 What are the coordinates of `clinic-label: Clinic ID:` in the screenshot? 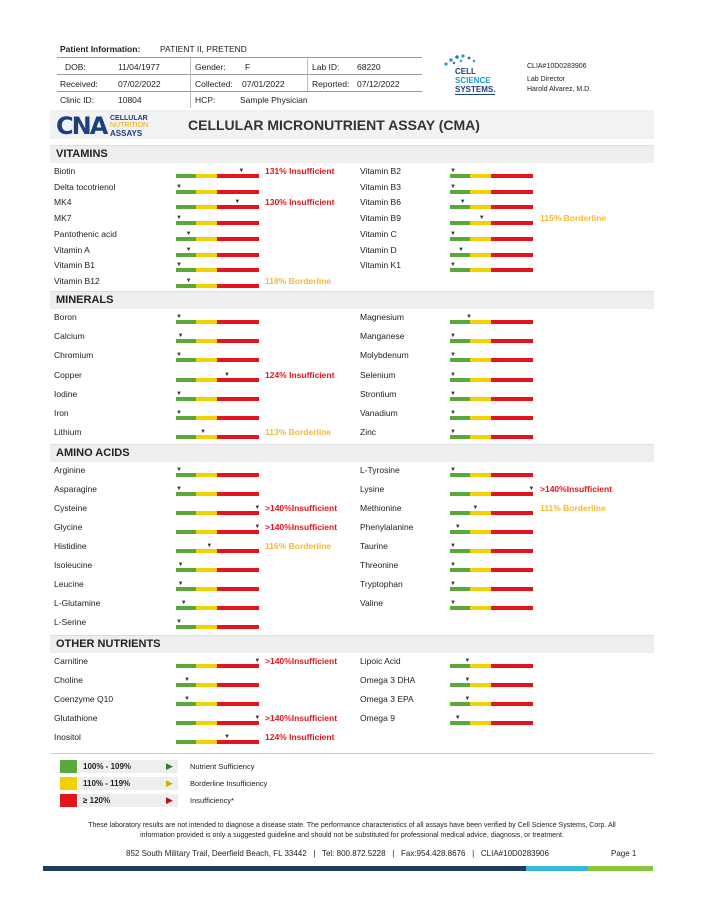 It's located at (77, 100).